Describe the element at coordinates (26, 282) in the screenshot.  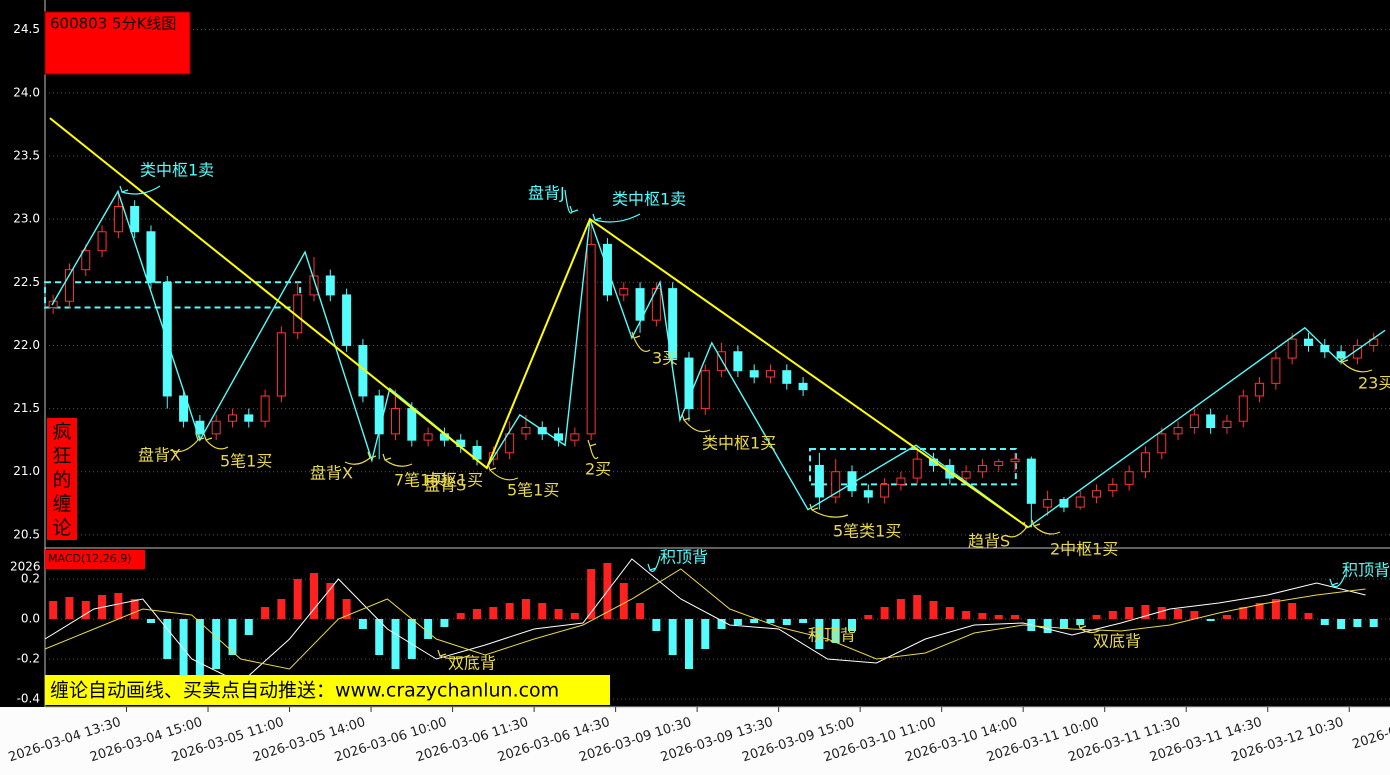
I see `y-tick-label: 22.5` at that location.